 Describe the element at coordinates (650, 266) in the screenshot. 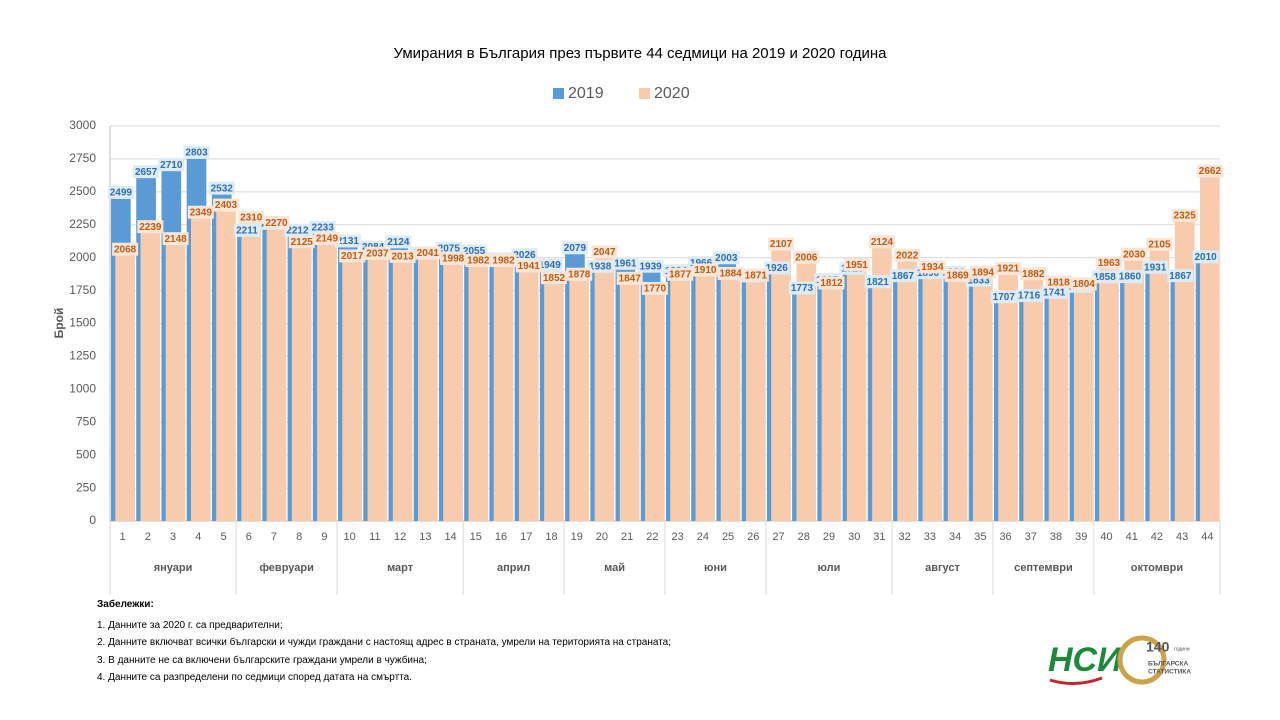

I see `value-label: 1939` at that location.